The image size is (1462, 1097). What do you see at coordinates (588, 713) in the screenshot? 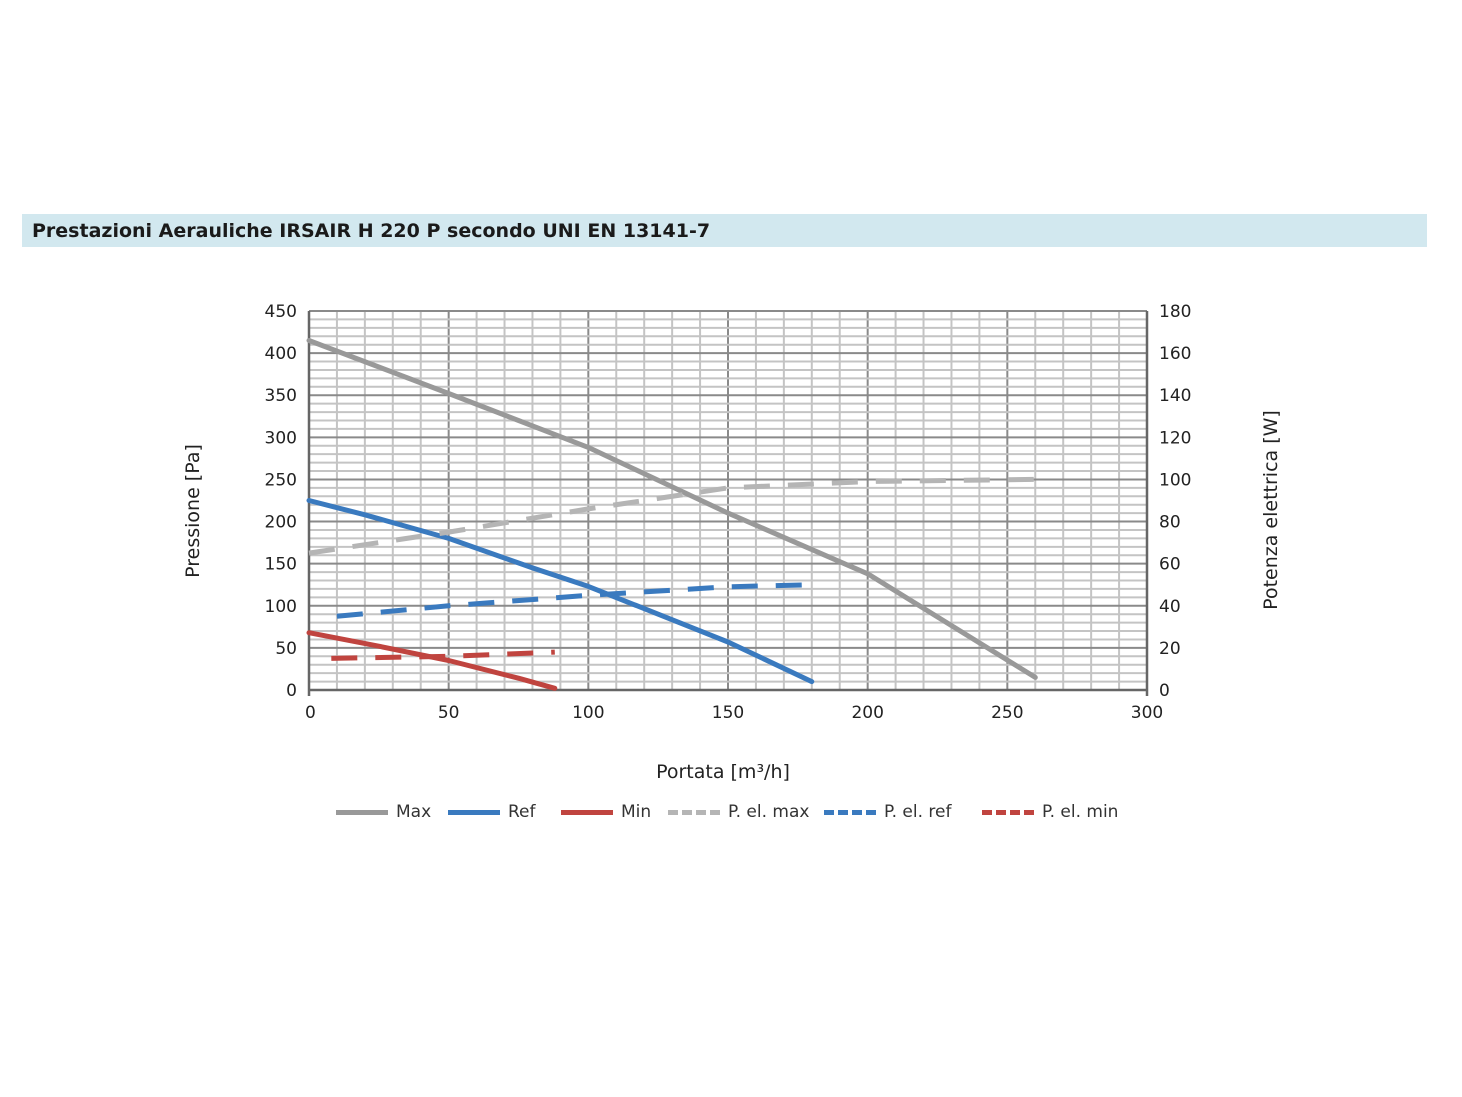
I see `x-tick-label: 100` at bounding box center [588, 713].